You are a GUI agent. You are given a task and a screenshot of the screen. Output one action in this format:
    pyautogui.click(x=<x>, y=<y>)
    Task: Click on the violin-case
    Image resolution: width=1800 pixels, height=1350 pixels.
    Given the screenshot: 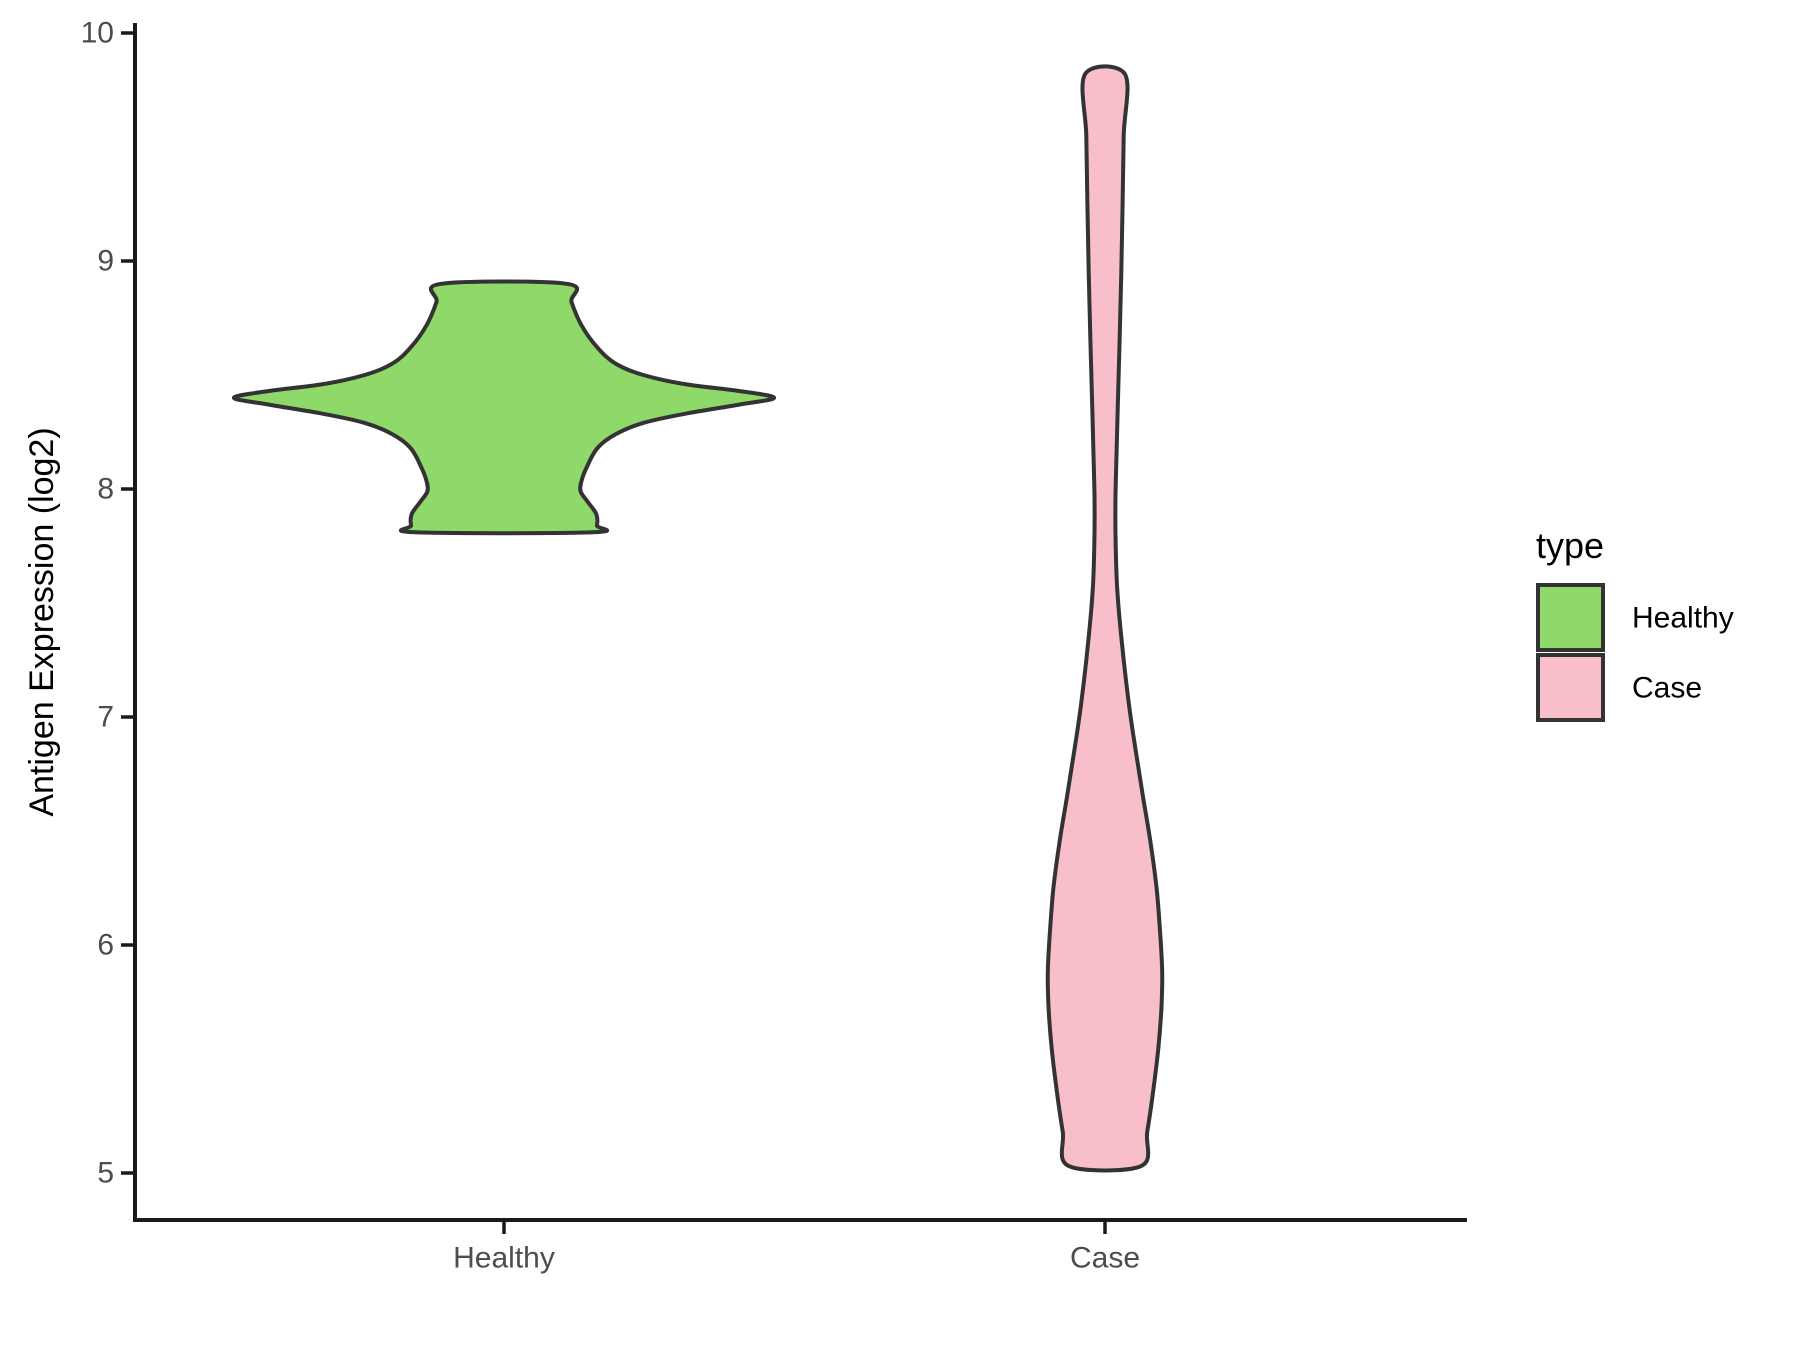 What is the action you would take?
    pyautogui.click(x=1105, y=618)
    